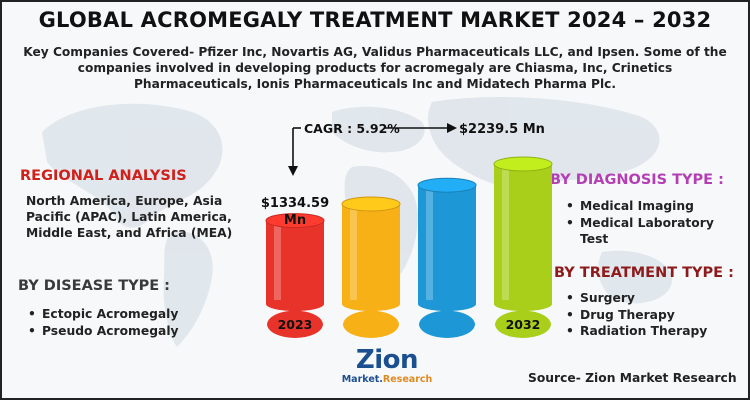 Image resolution: width=750 pixels, height=400 pixels. Describe the element at coordinates (632, 378) in the screenshot. I see `source-text: Source- Zion Market Research` at that location.